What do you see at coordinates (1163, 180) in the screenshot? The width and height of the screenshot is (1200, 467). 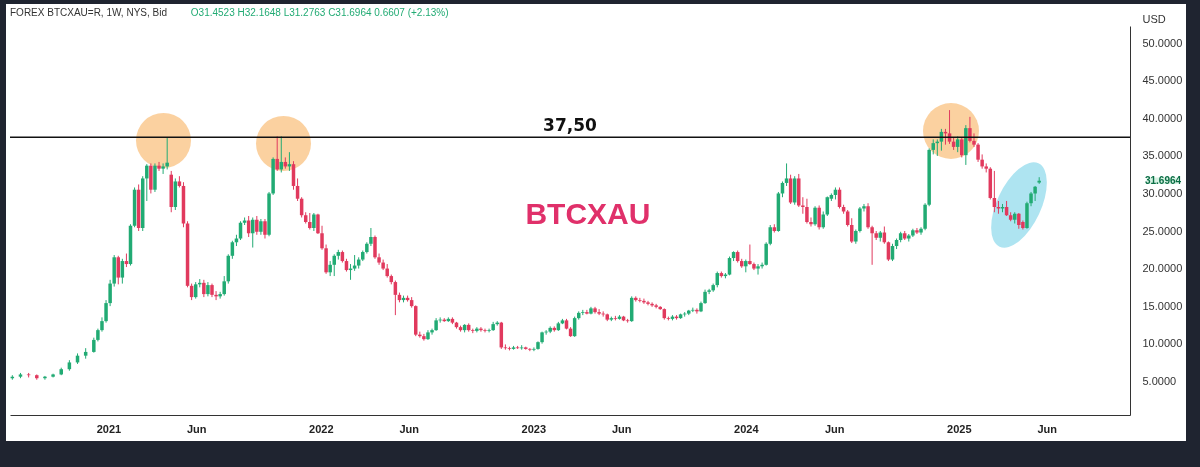 I see `text: 31.6964` at bounding box center [1163, 180].